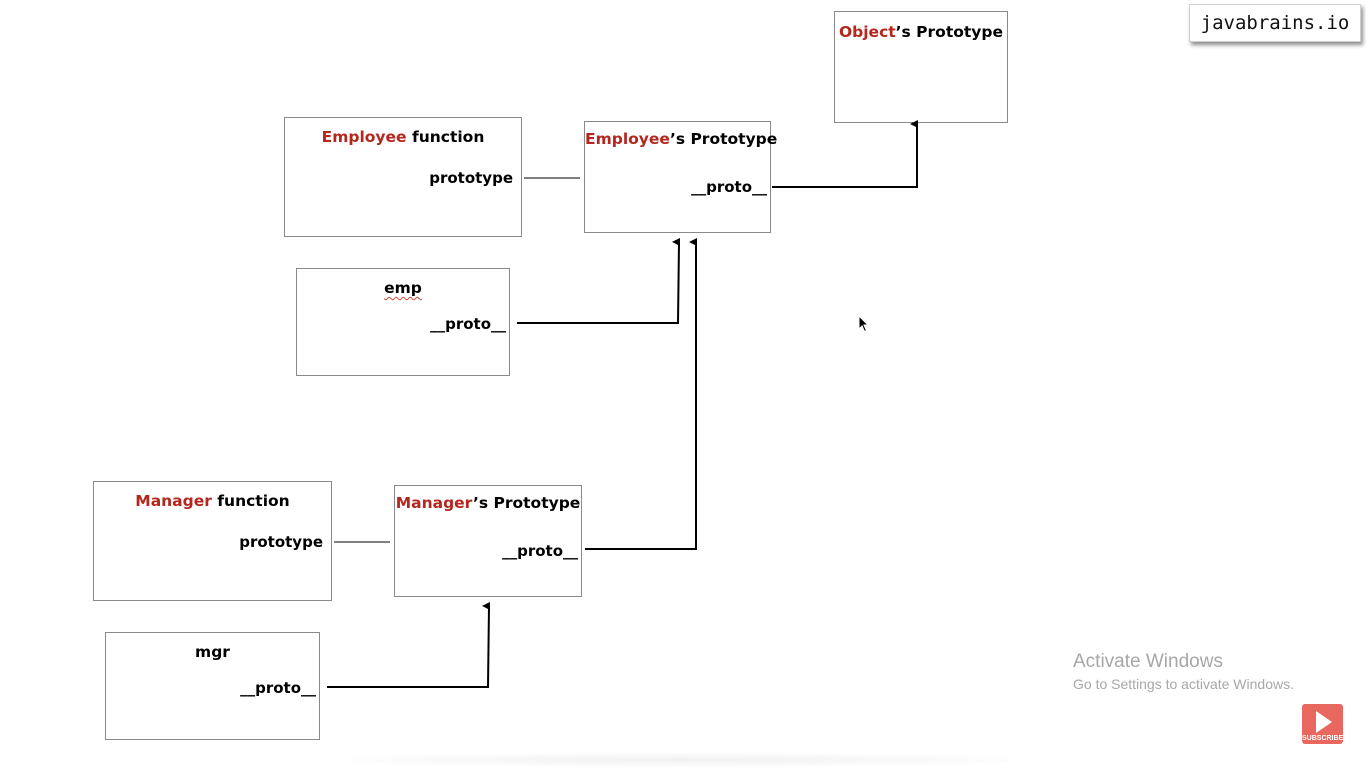  I want to click on employee-proto-to-object-arrow, so click(845, 154).